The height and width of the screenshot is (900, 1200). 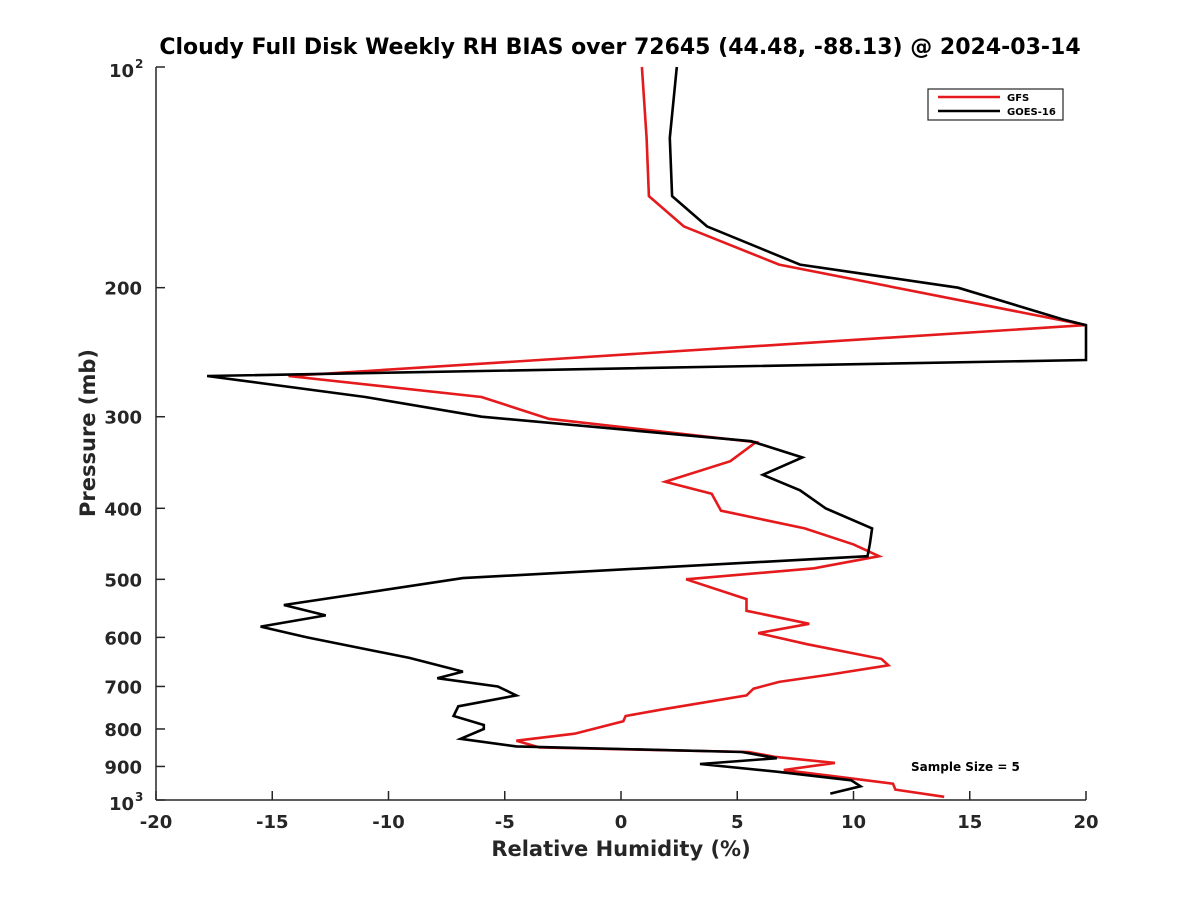 I want to click on x-tick-label: 0, so click(x=621, y=822).